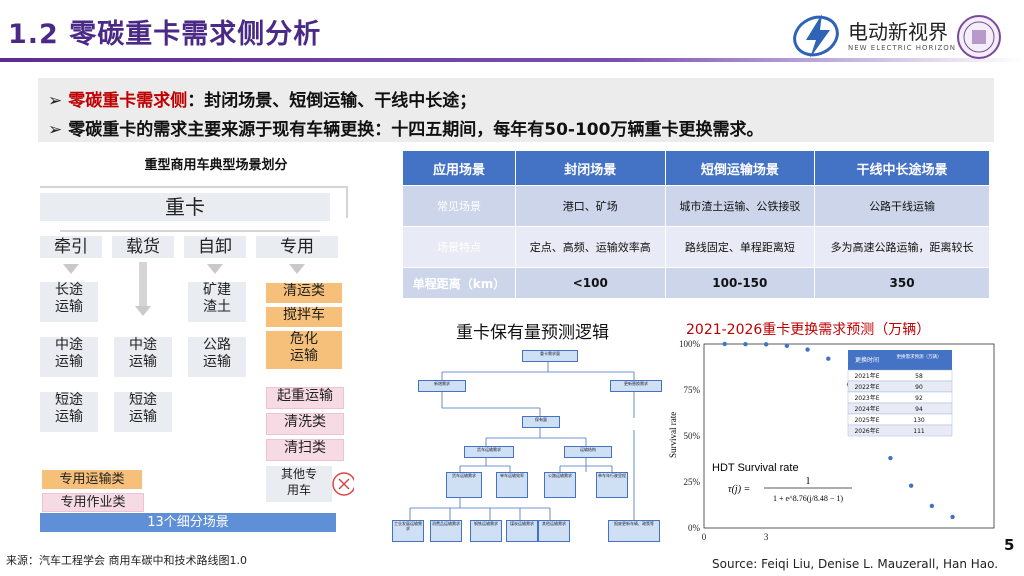  I want to click on table-header-cell: 应用场景, so click(459, 168).